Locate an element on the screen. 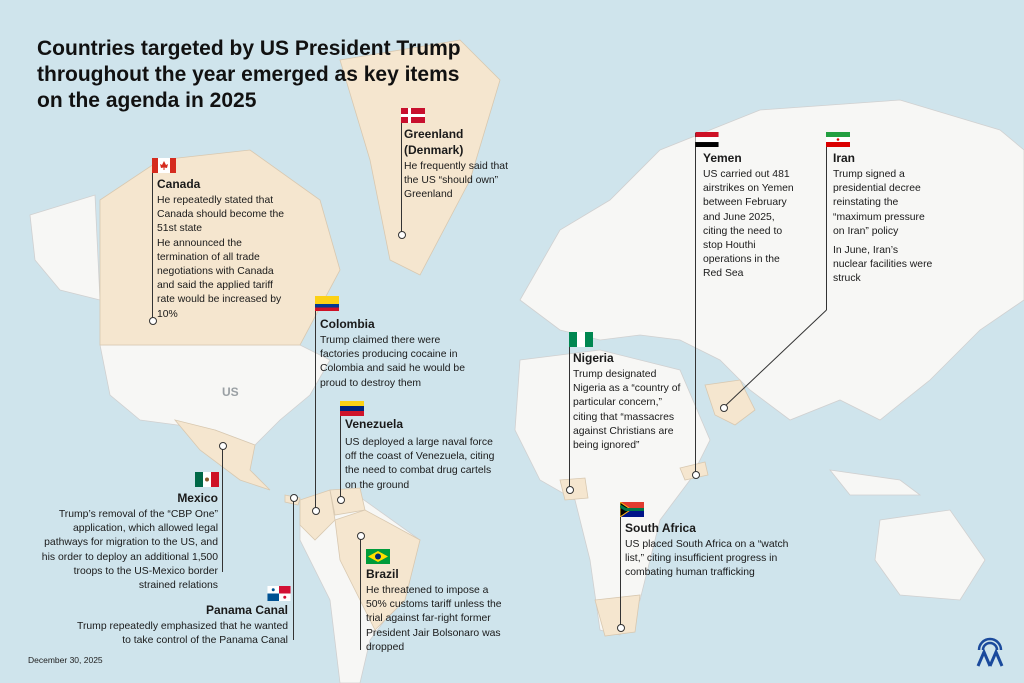 This screenshot has width=1024, height=683. mexico-marker is located at coordinates (223, 446).